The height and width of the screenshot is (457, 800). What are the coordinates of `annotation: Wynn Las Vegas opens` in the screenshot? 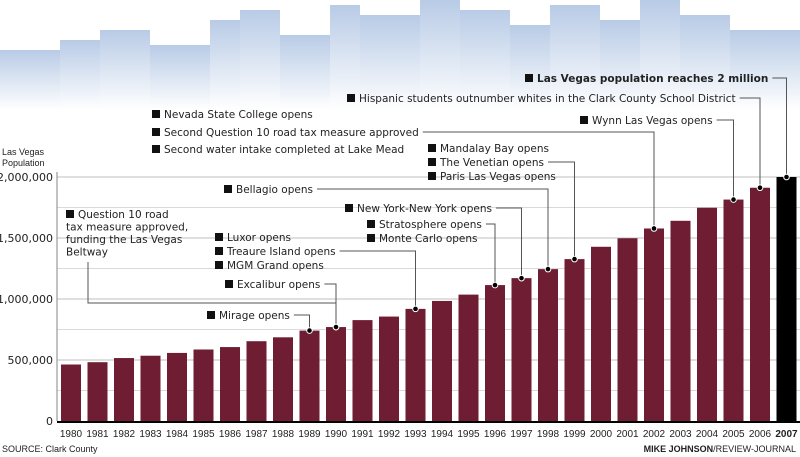 It's located at (658, 159).